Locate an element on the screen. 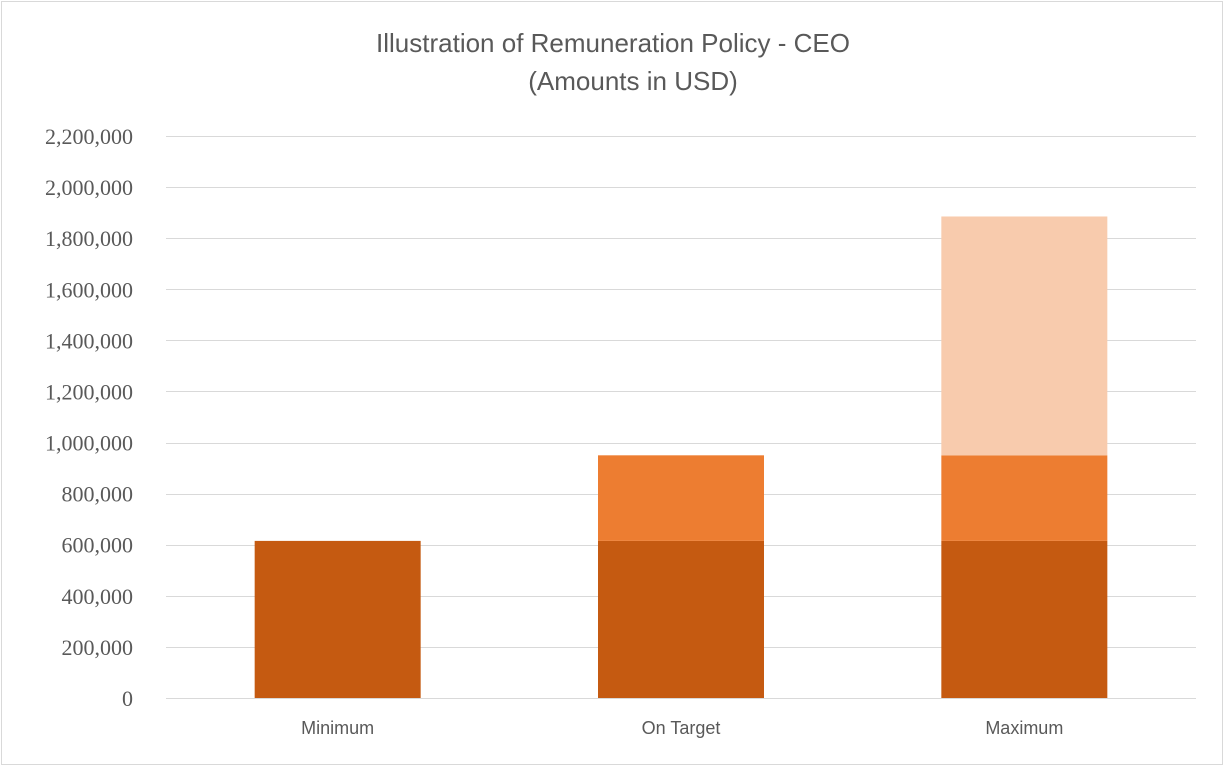  y-tick-label: 0 is located at coordinates (127, 698).